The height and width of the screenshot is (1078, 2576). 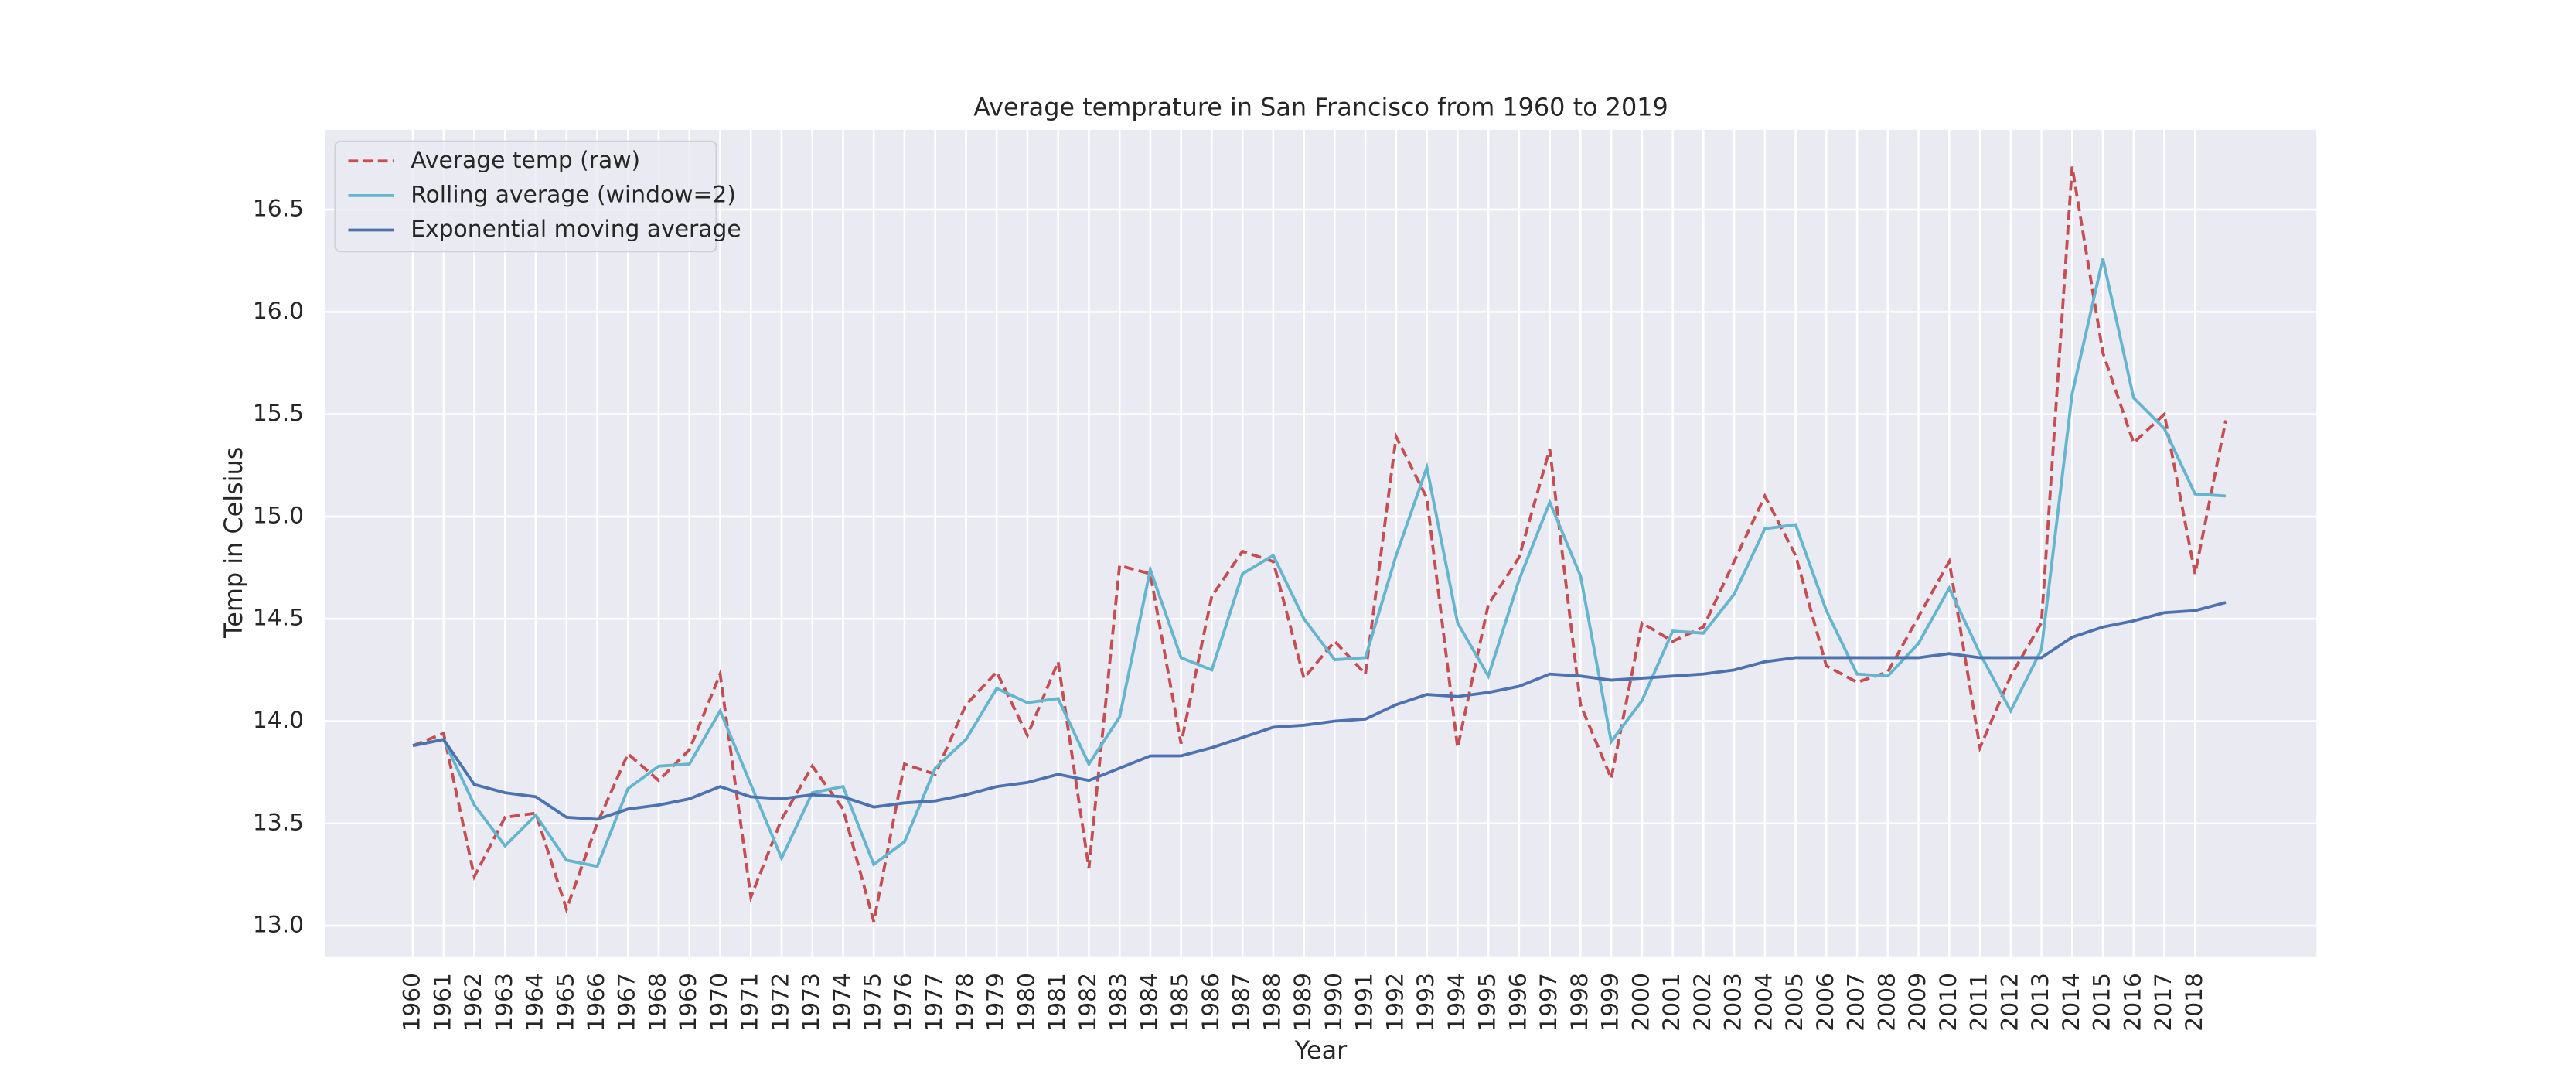 What do you see at coordinates (1321, 1050) in the screenshot?
I see `x-axis-label: Year` at bounding box center [1321, 1050].